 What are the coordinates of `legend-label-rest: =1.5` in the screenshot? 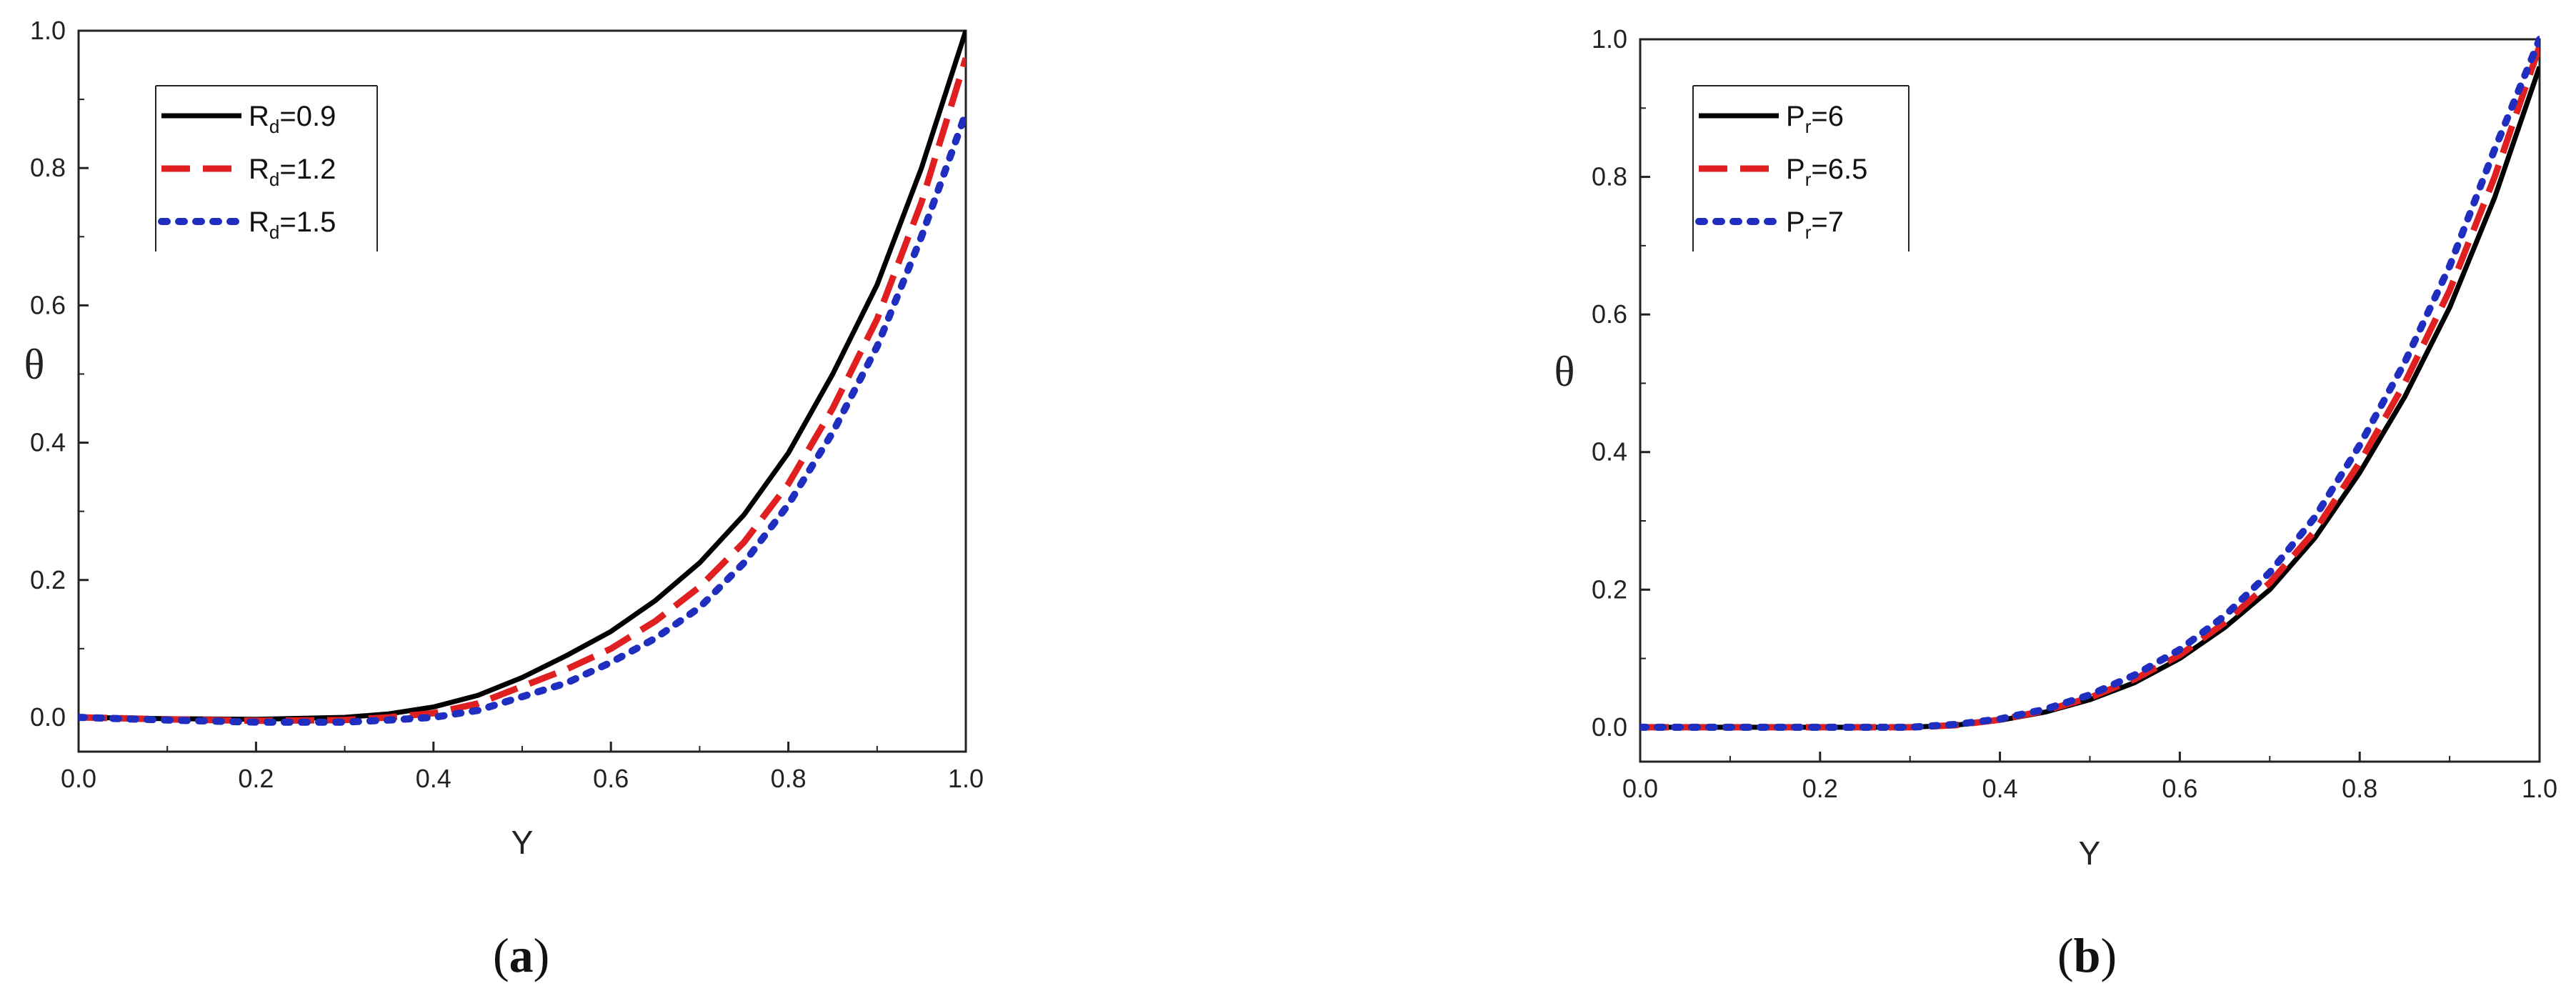 It's located at (307, 222).